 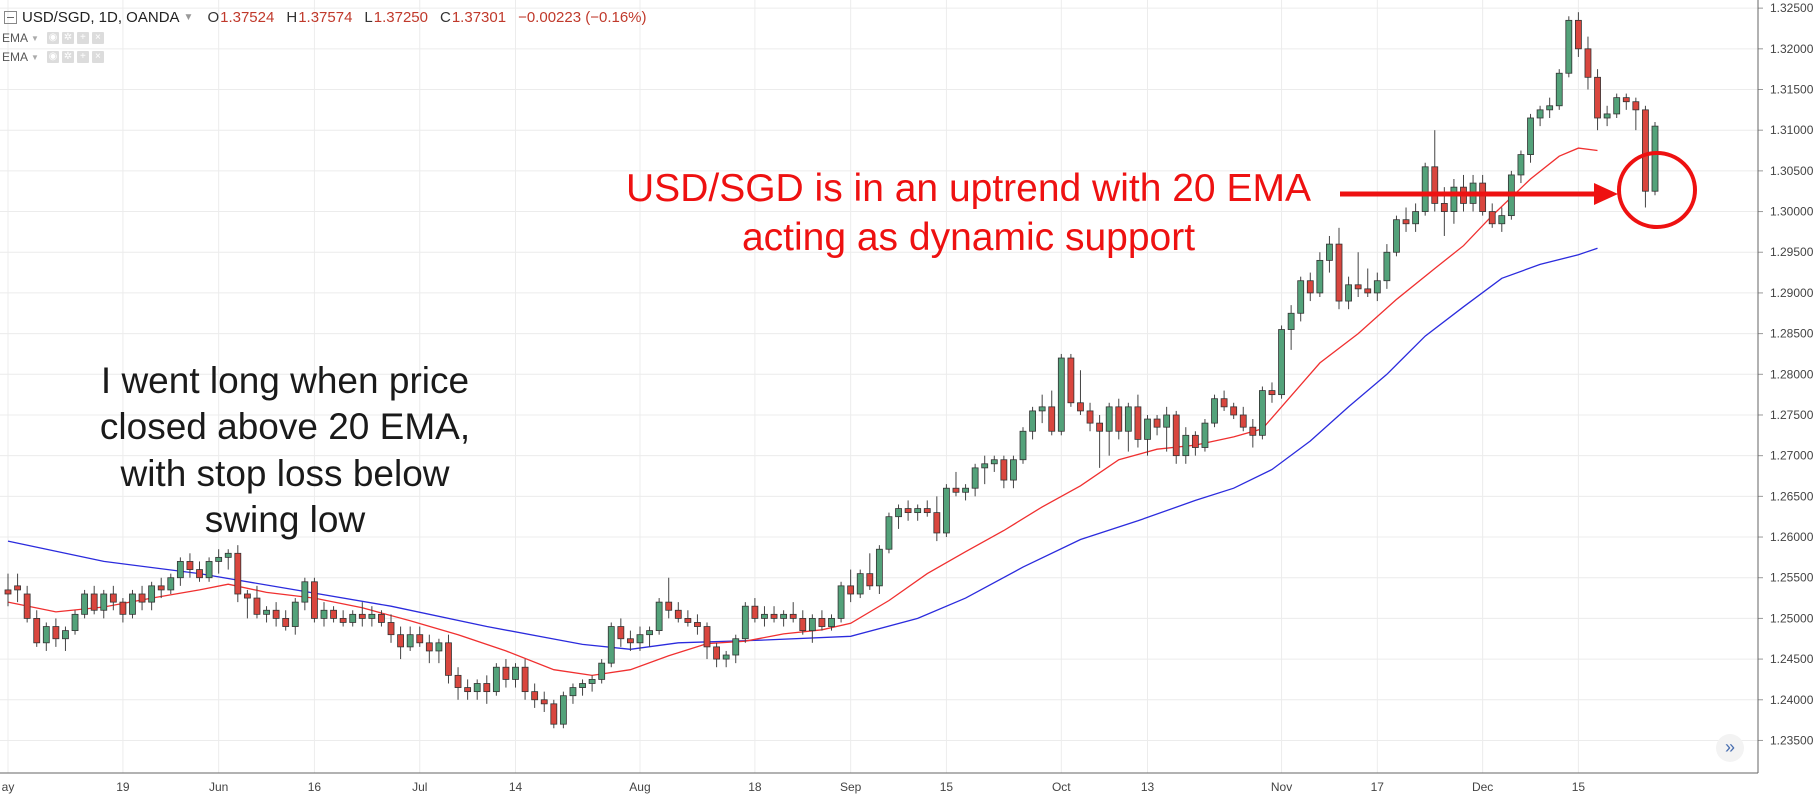 What do you see at coordinates (10, 17) in the screenshot?
I see `collapse-icon` at bounding box center [10, 17].